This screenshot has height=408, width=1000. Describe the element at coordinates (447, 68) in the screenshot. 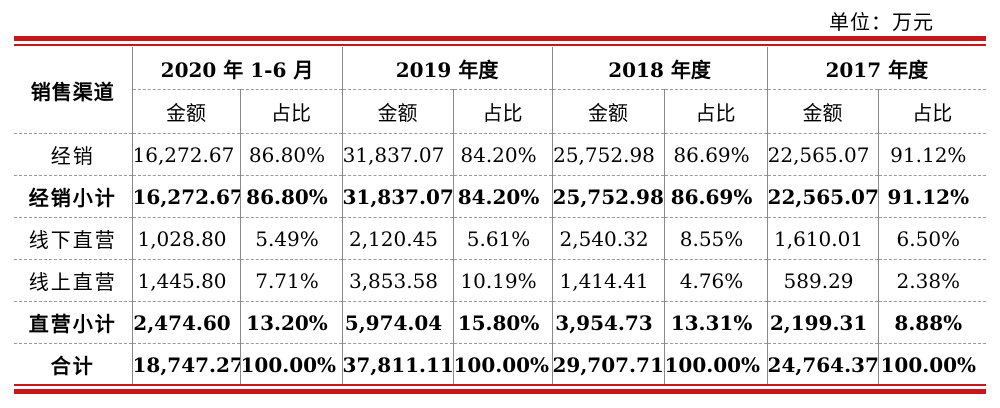

I see `period-header: 2019 年度` at that location.